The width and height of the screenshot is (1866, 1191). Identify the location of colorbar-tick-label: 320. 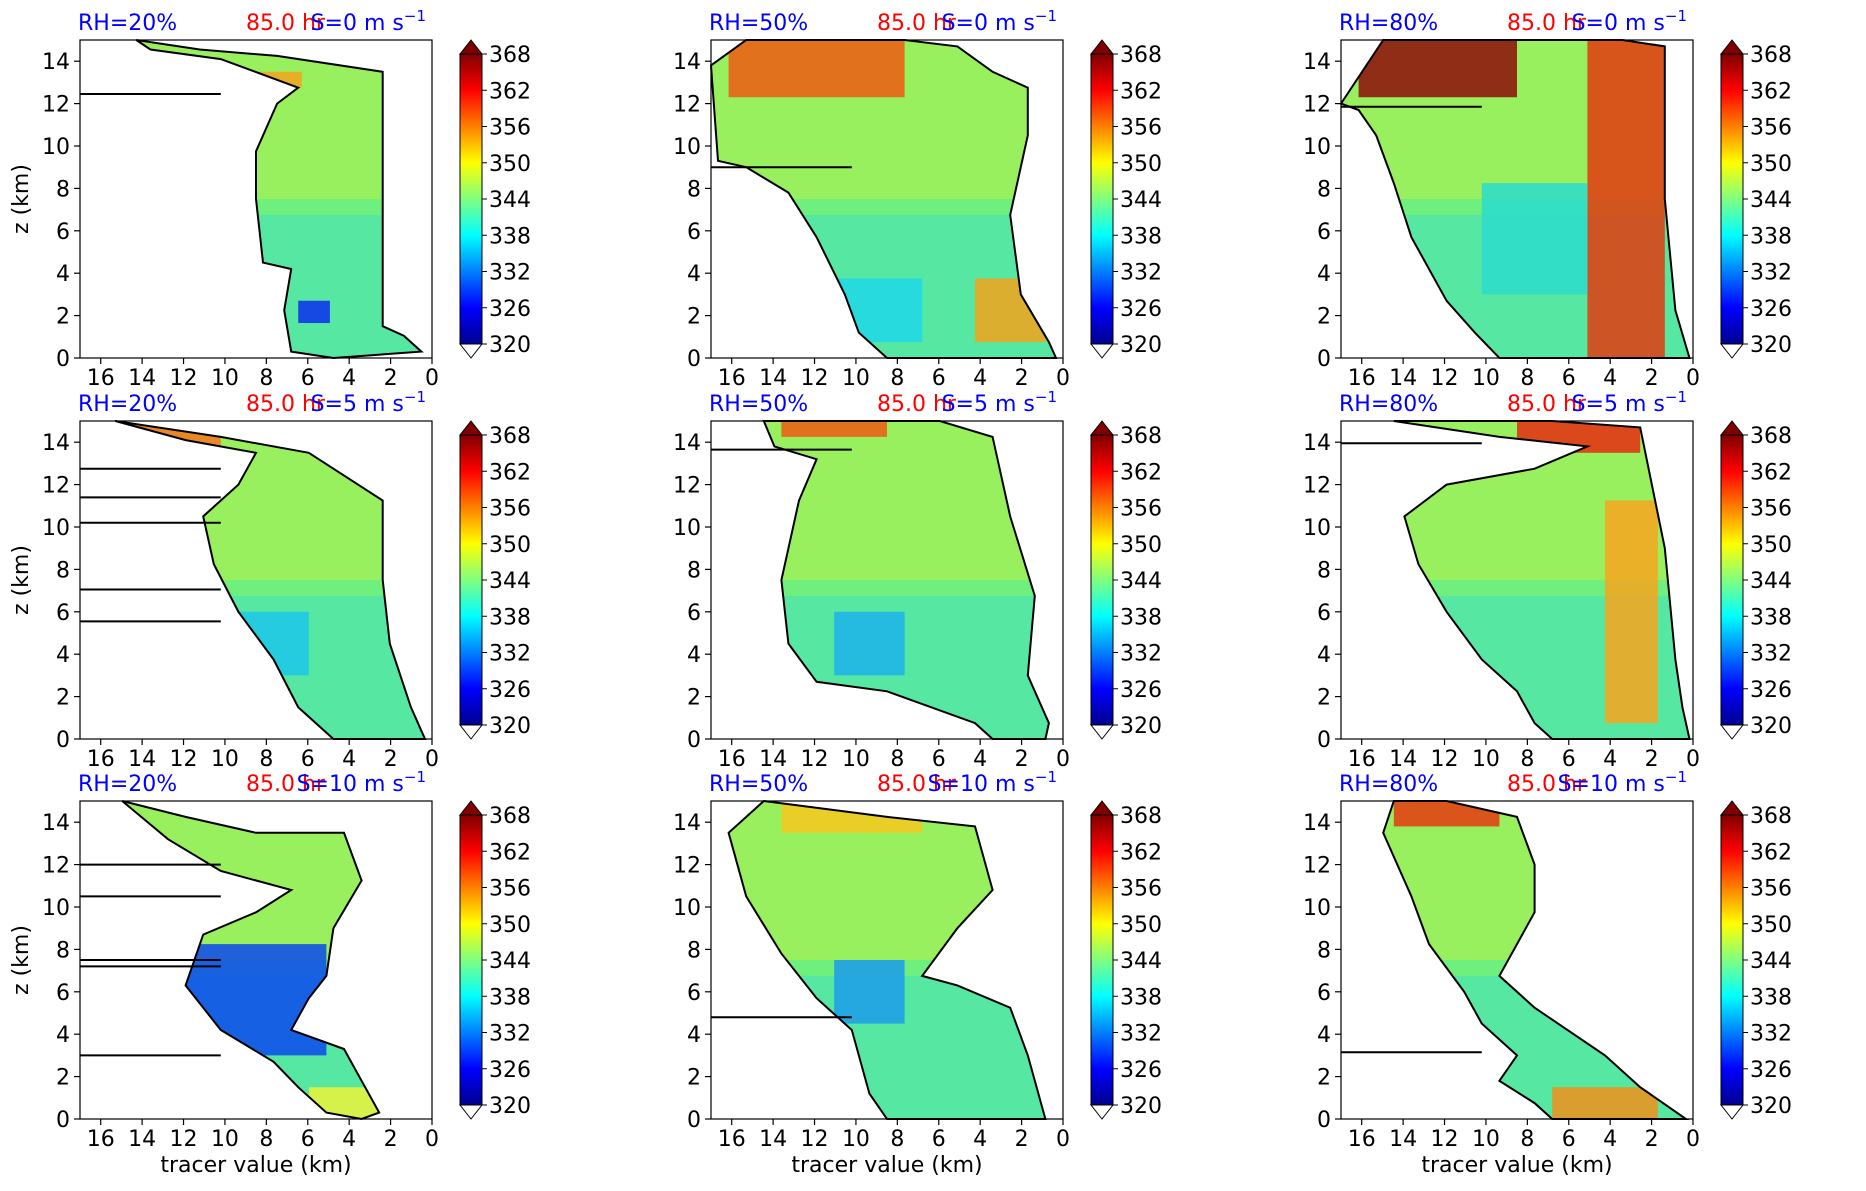
(510, 1106).